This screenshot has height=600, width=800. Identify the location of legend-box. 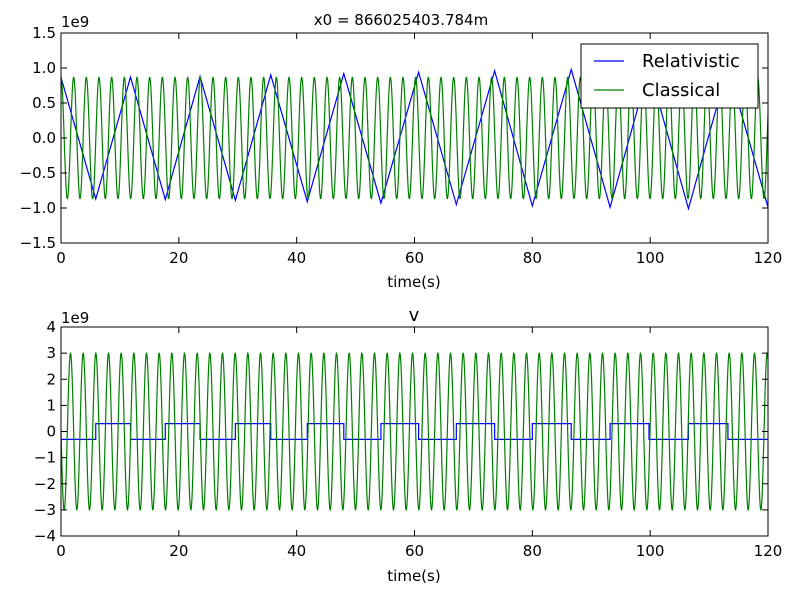
(669, 76).